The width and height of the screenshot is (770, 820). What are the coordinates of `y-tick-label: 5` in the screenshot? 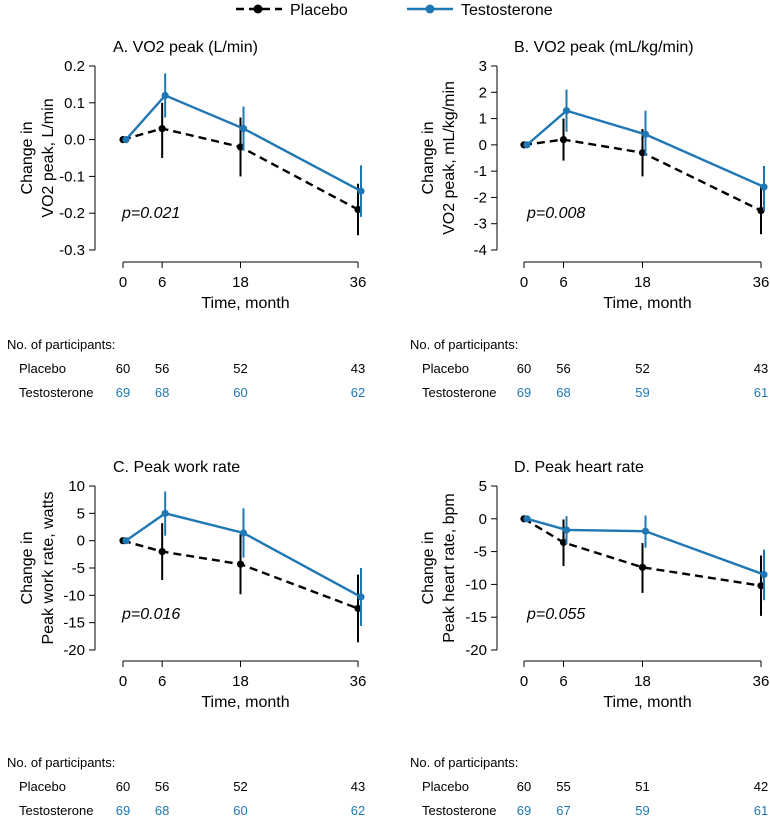 It's located at (483, 486).